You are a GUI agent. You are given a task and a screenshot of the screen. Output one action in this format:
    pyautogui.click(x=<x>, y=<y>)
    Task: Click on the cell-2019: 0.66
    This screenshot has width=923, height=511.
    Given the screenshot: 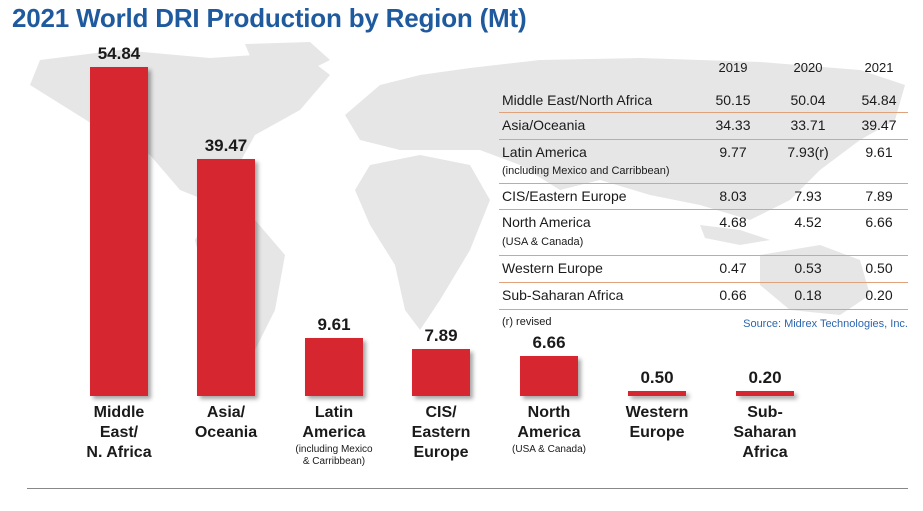 What is the action you would take?
    pyautogui.click(x=733, y=295)
    